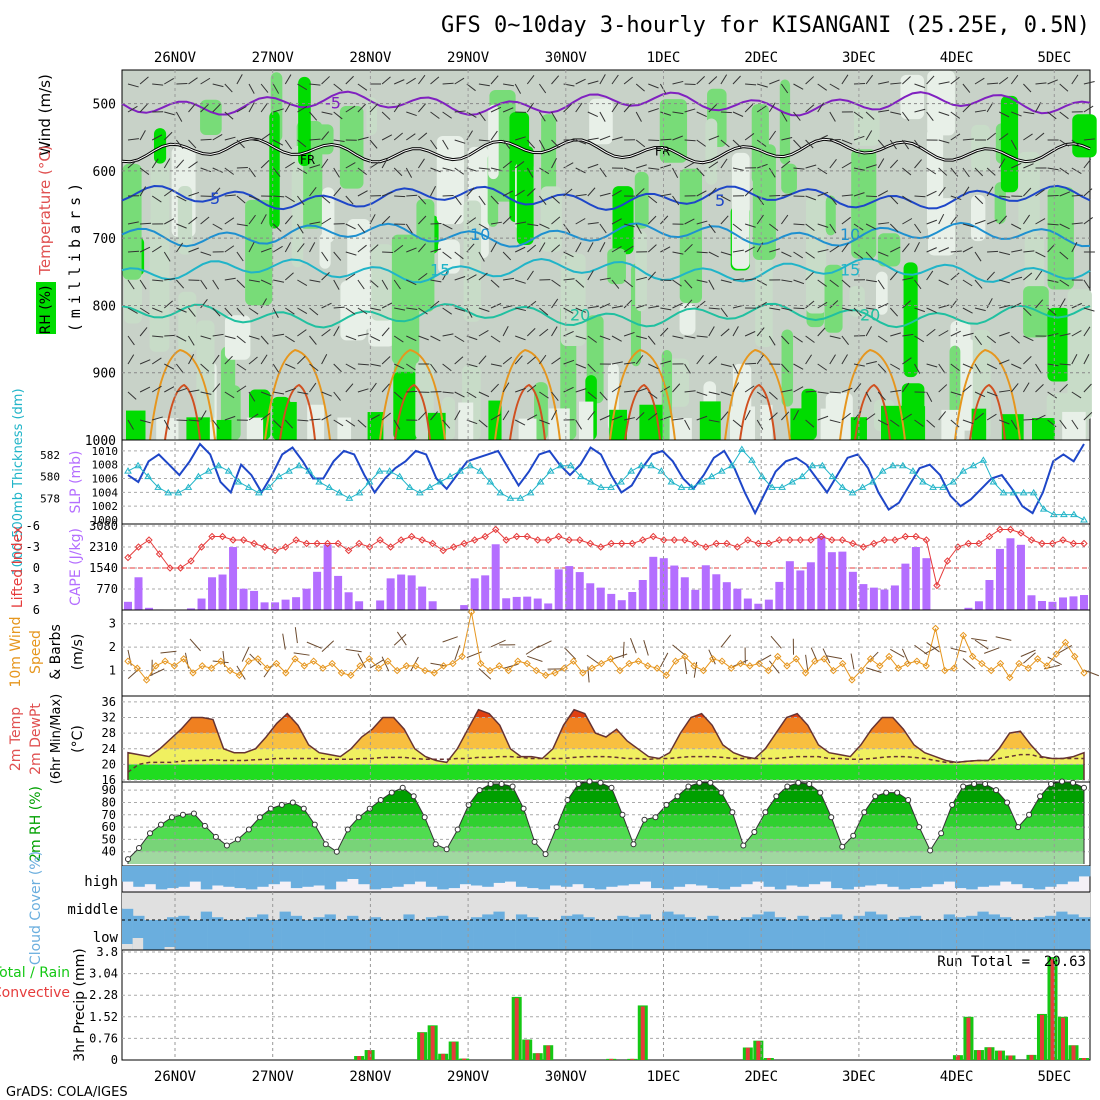 This screenshot has height=1100, width=1100. What do you see at coordinates (92, 910) in the screenshot?
I see `cloud-level-middle: middle` at bounding box center [92, 910].